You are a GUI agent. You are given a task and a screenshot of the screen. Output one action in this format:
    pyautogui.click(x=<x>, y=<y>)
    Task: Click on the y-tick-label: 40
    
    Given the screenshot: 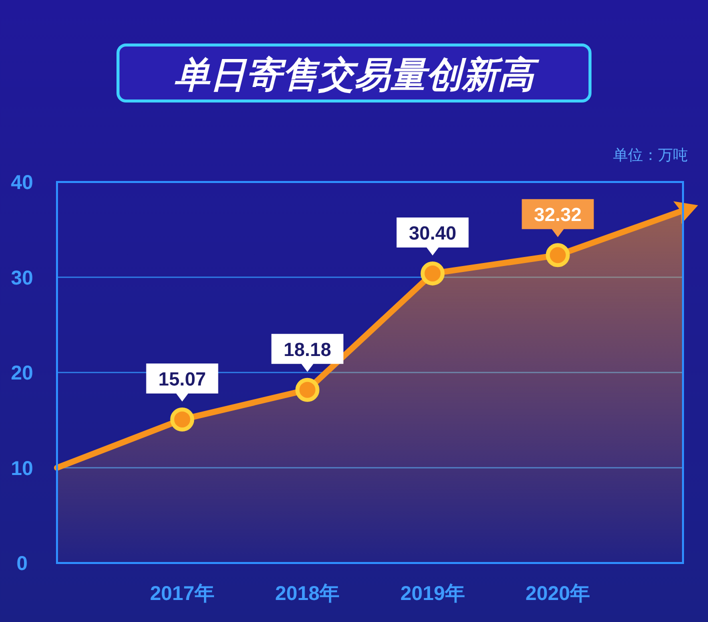 What is the action you would take?
    pyautogui.click(x=22, y=183)
    